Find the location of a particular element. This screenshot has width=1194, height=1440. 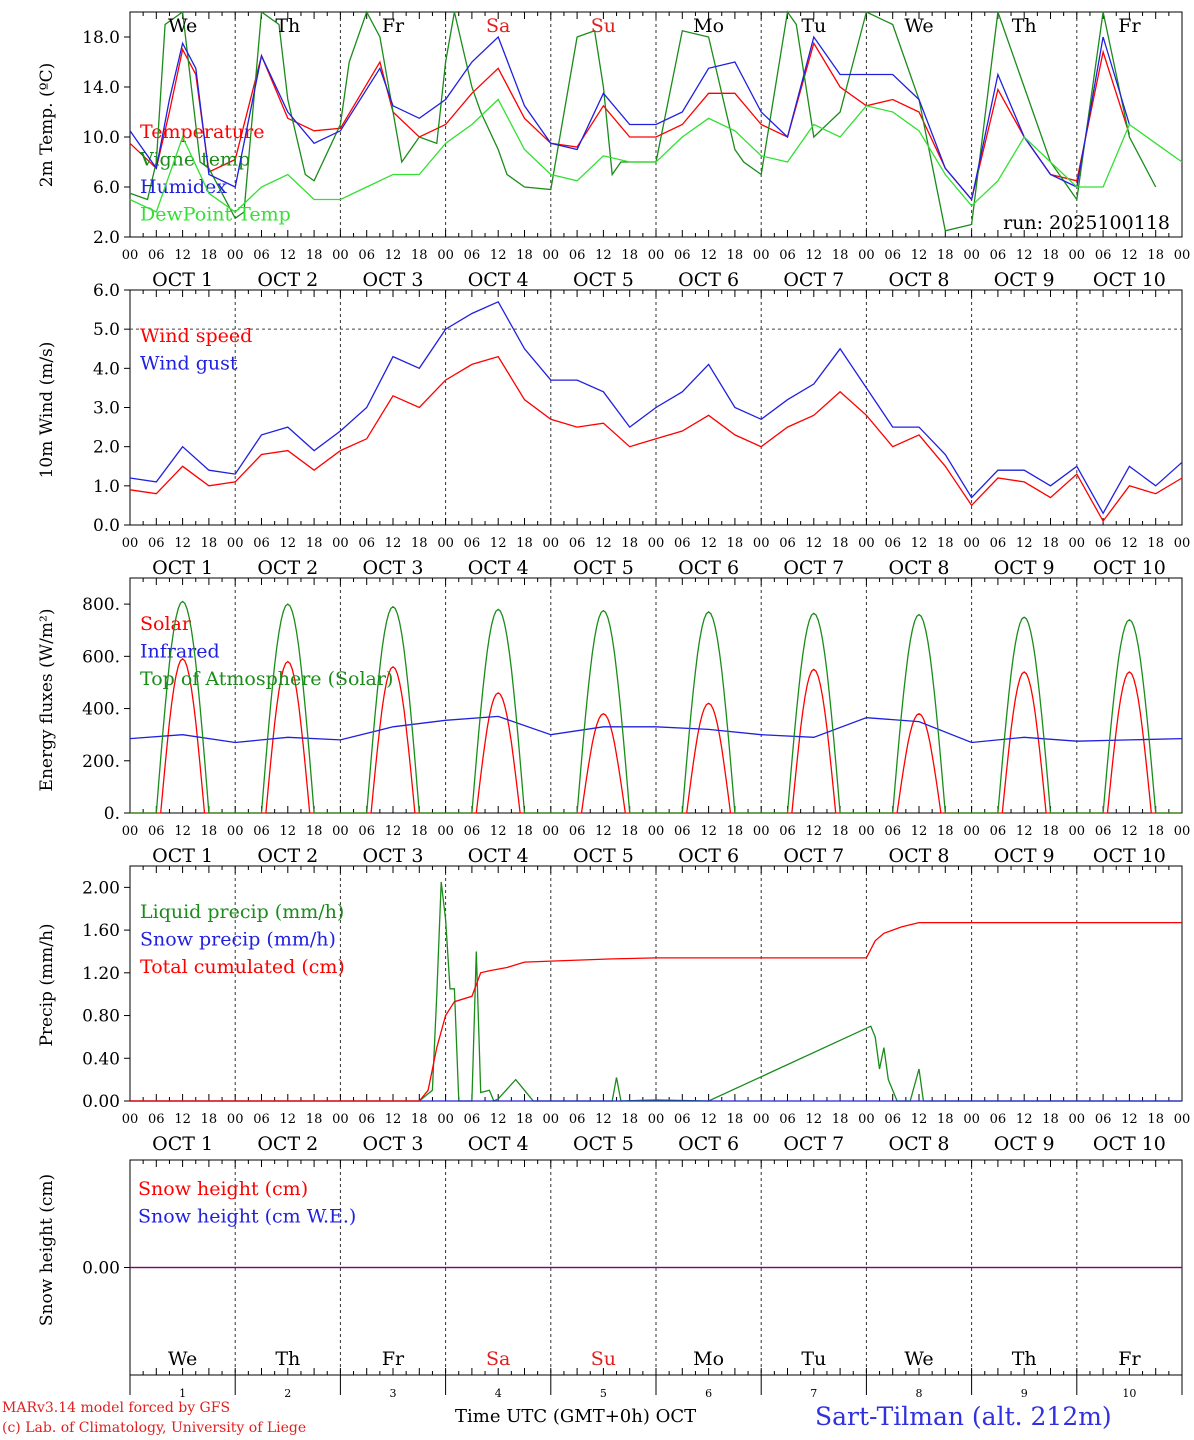

day-number: 9 is located at coordinates (1024, 1393).